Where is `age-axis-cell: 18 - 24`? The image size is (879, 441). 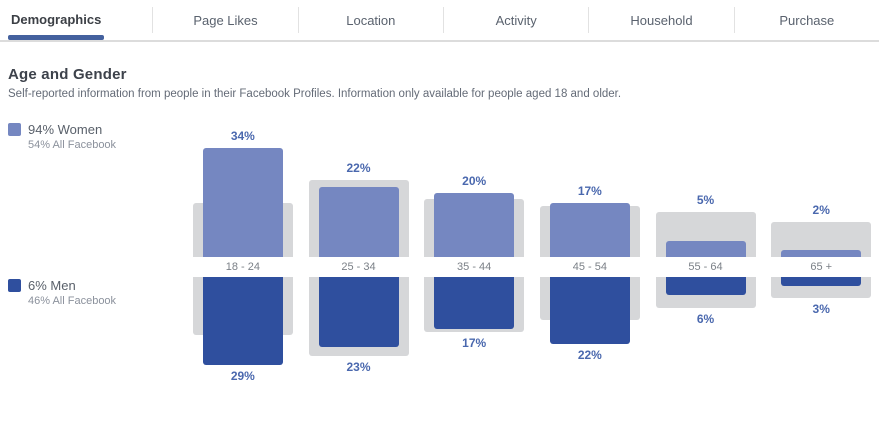
age-axis-cell: 18 - 24 is located at coordinates (243, 267).